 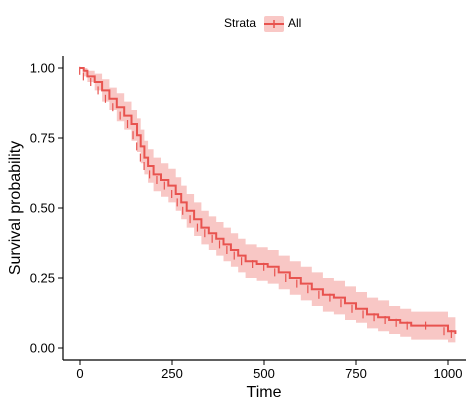 What do you see at coordinates (15, 208) in the screenshot?
I see `y-axis-title: Survival probability` at bounding box center [15, 208].